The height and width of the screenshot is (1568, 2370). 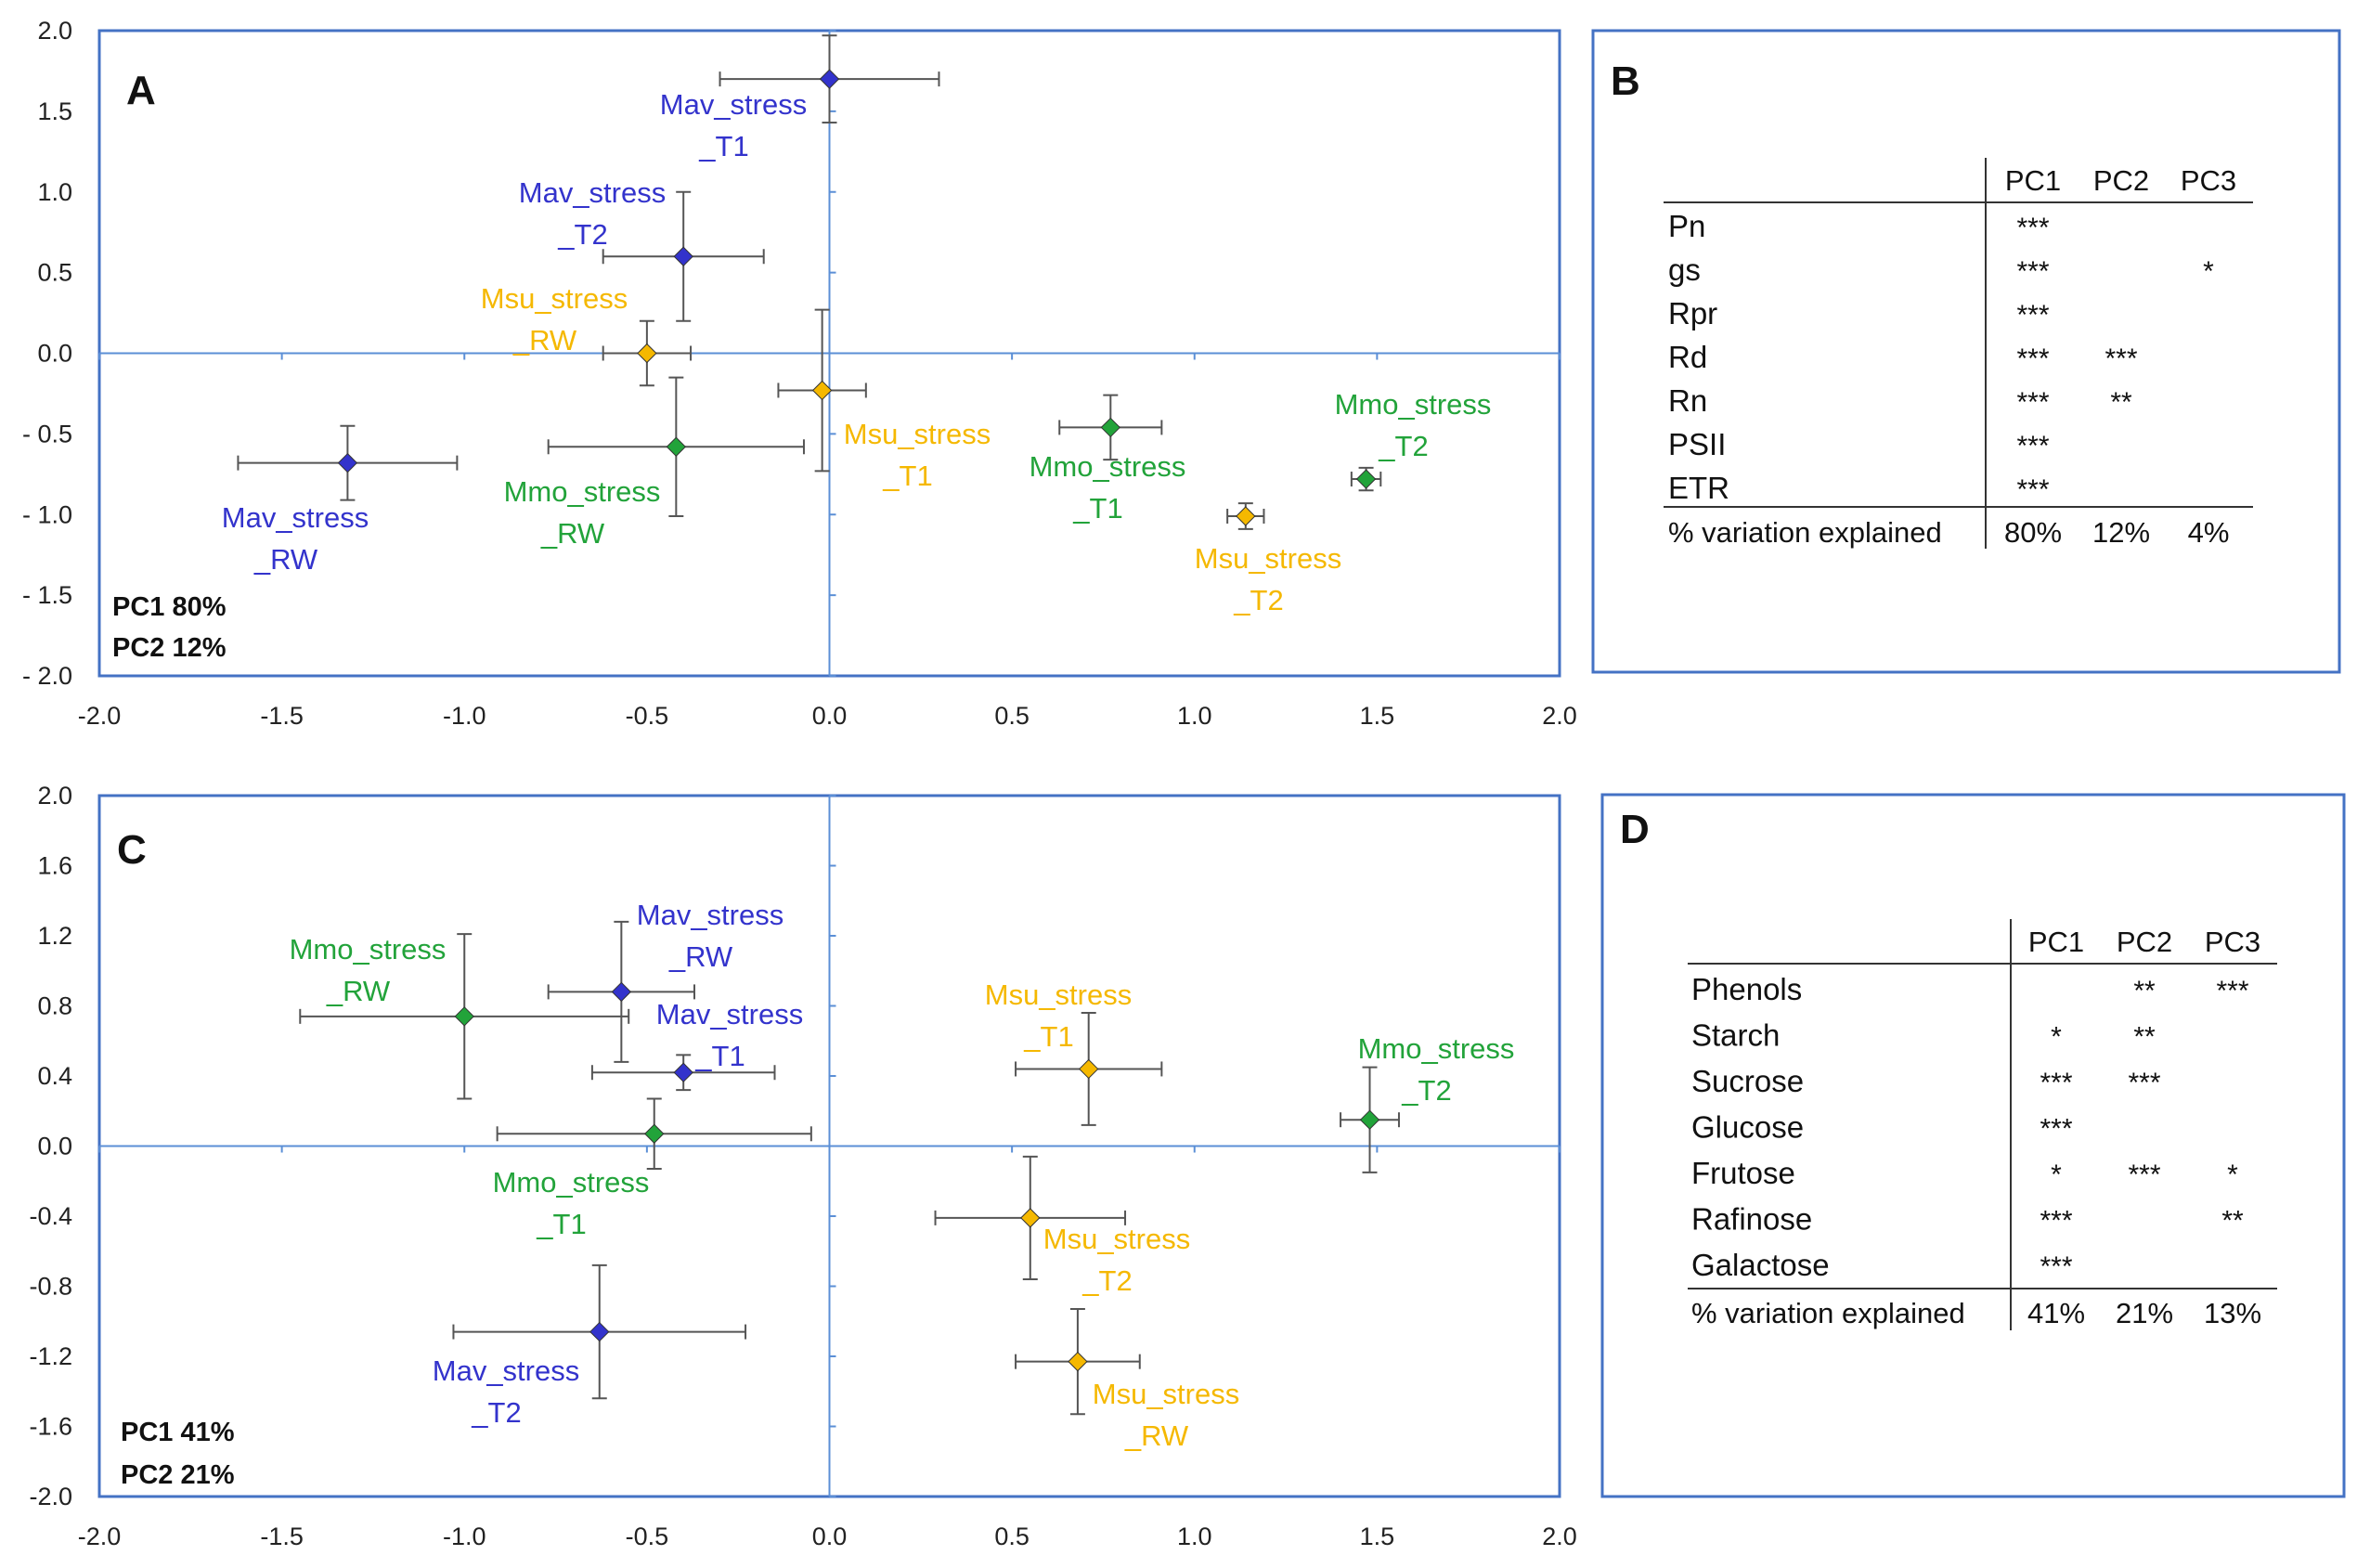 What do you see at coordinates (1413, 404) in the screenshot?
I see `point-label: Mmo_stress` at bounding box center [1413, 404].